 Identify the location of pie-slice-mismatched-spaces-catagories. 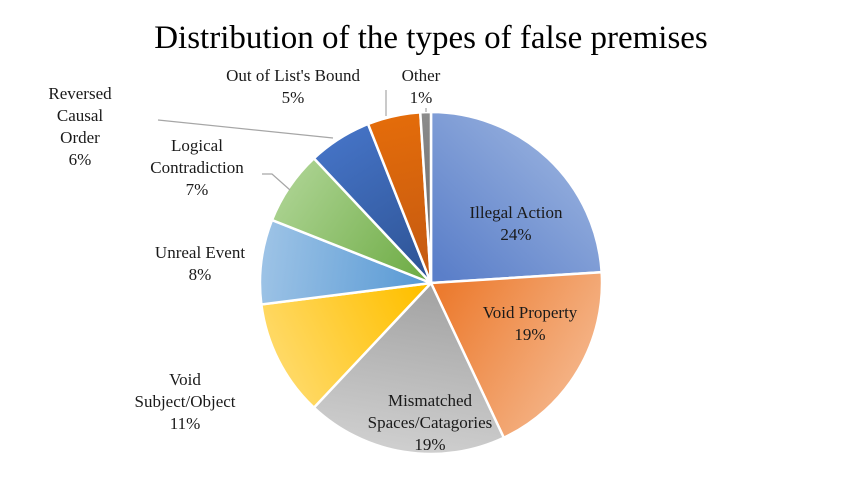
(409, 368).